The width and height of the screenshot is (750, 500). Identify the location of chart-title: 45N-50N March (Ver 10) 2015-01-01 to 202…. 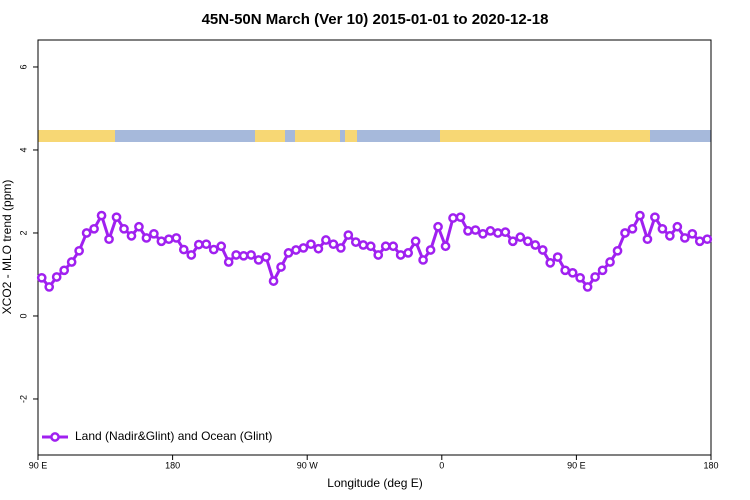
(375, 19).